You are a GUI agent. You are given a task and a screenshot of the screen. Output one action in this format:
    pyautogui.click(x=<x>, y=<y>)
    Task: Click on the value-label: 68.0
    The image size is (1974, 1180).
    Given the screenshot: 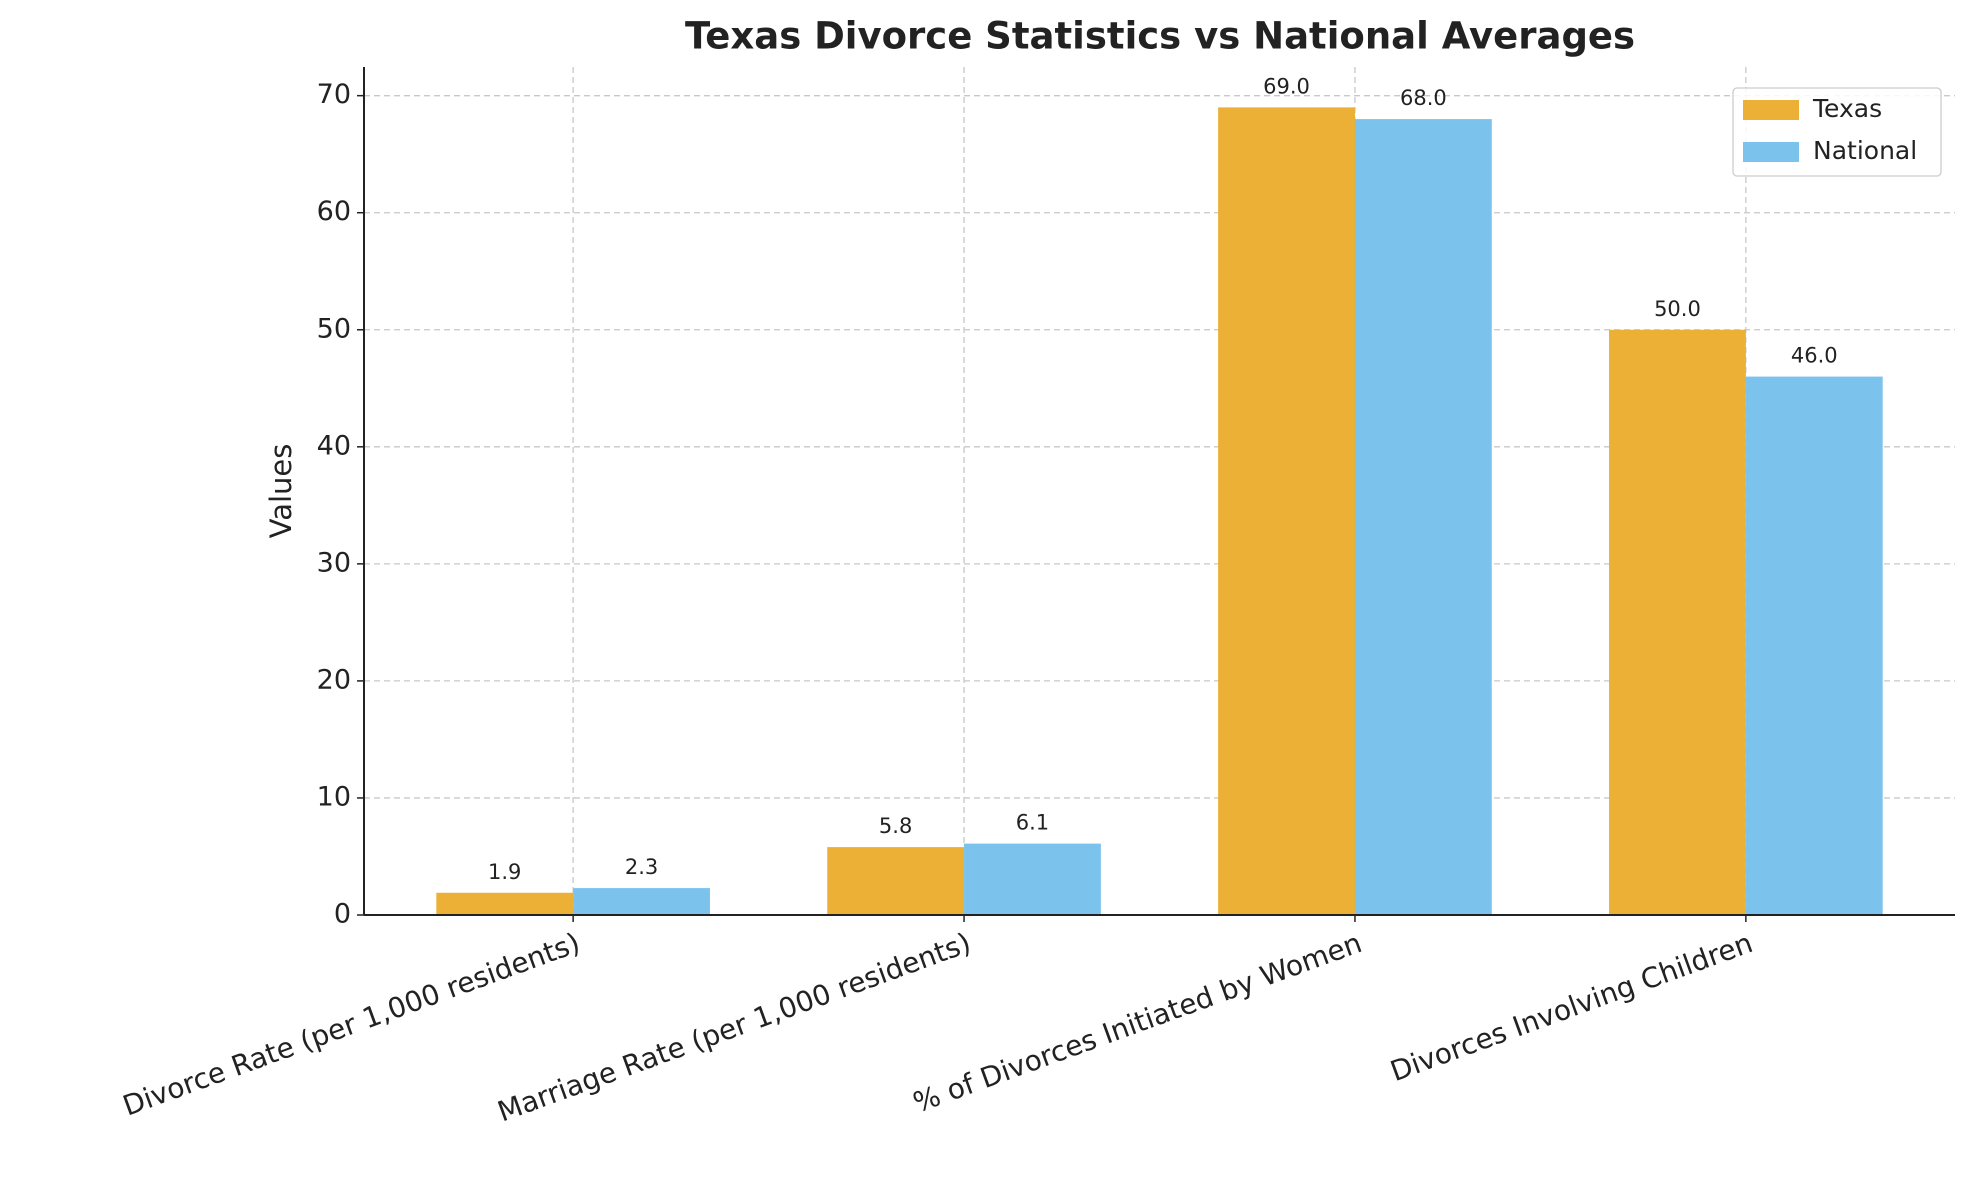 What is the action you would take?
    pyautogui.click(x=1423, y=98)
    